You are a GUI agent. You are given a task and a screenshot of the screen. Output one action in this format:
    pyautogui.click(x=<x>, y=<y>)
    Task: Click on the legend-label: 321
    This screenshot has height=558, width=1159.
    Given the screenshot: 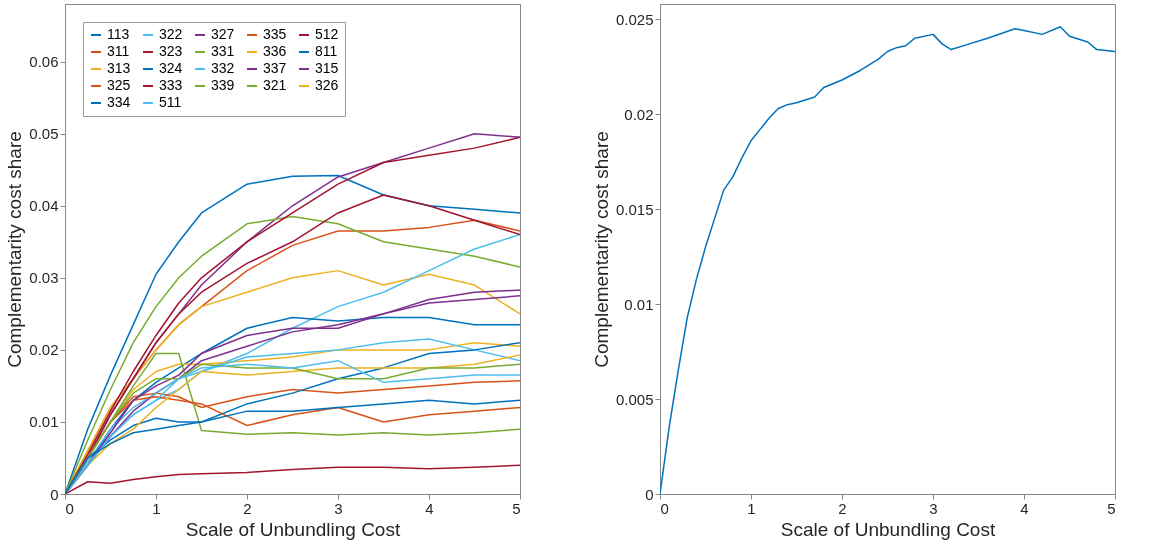 What is the action you would take?
    pyautogui.click(x=275, y=85)
    